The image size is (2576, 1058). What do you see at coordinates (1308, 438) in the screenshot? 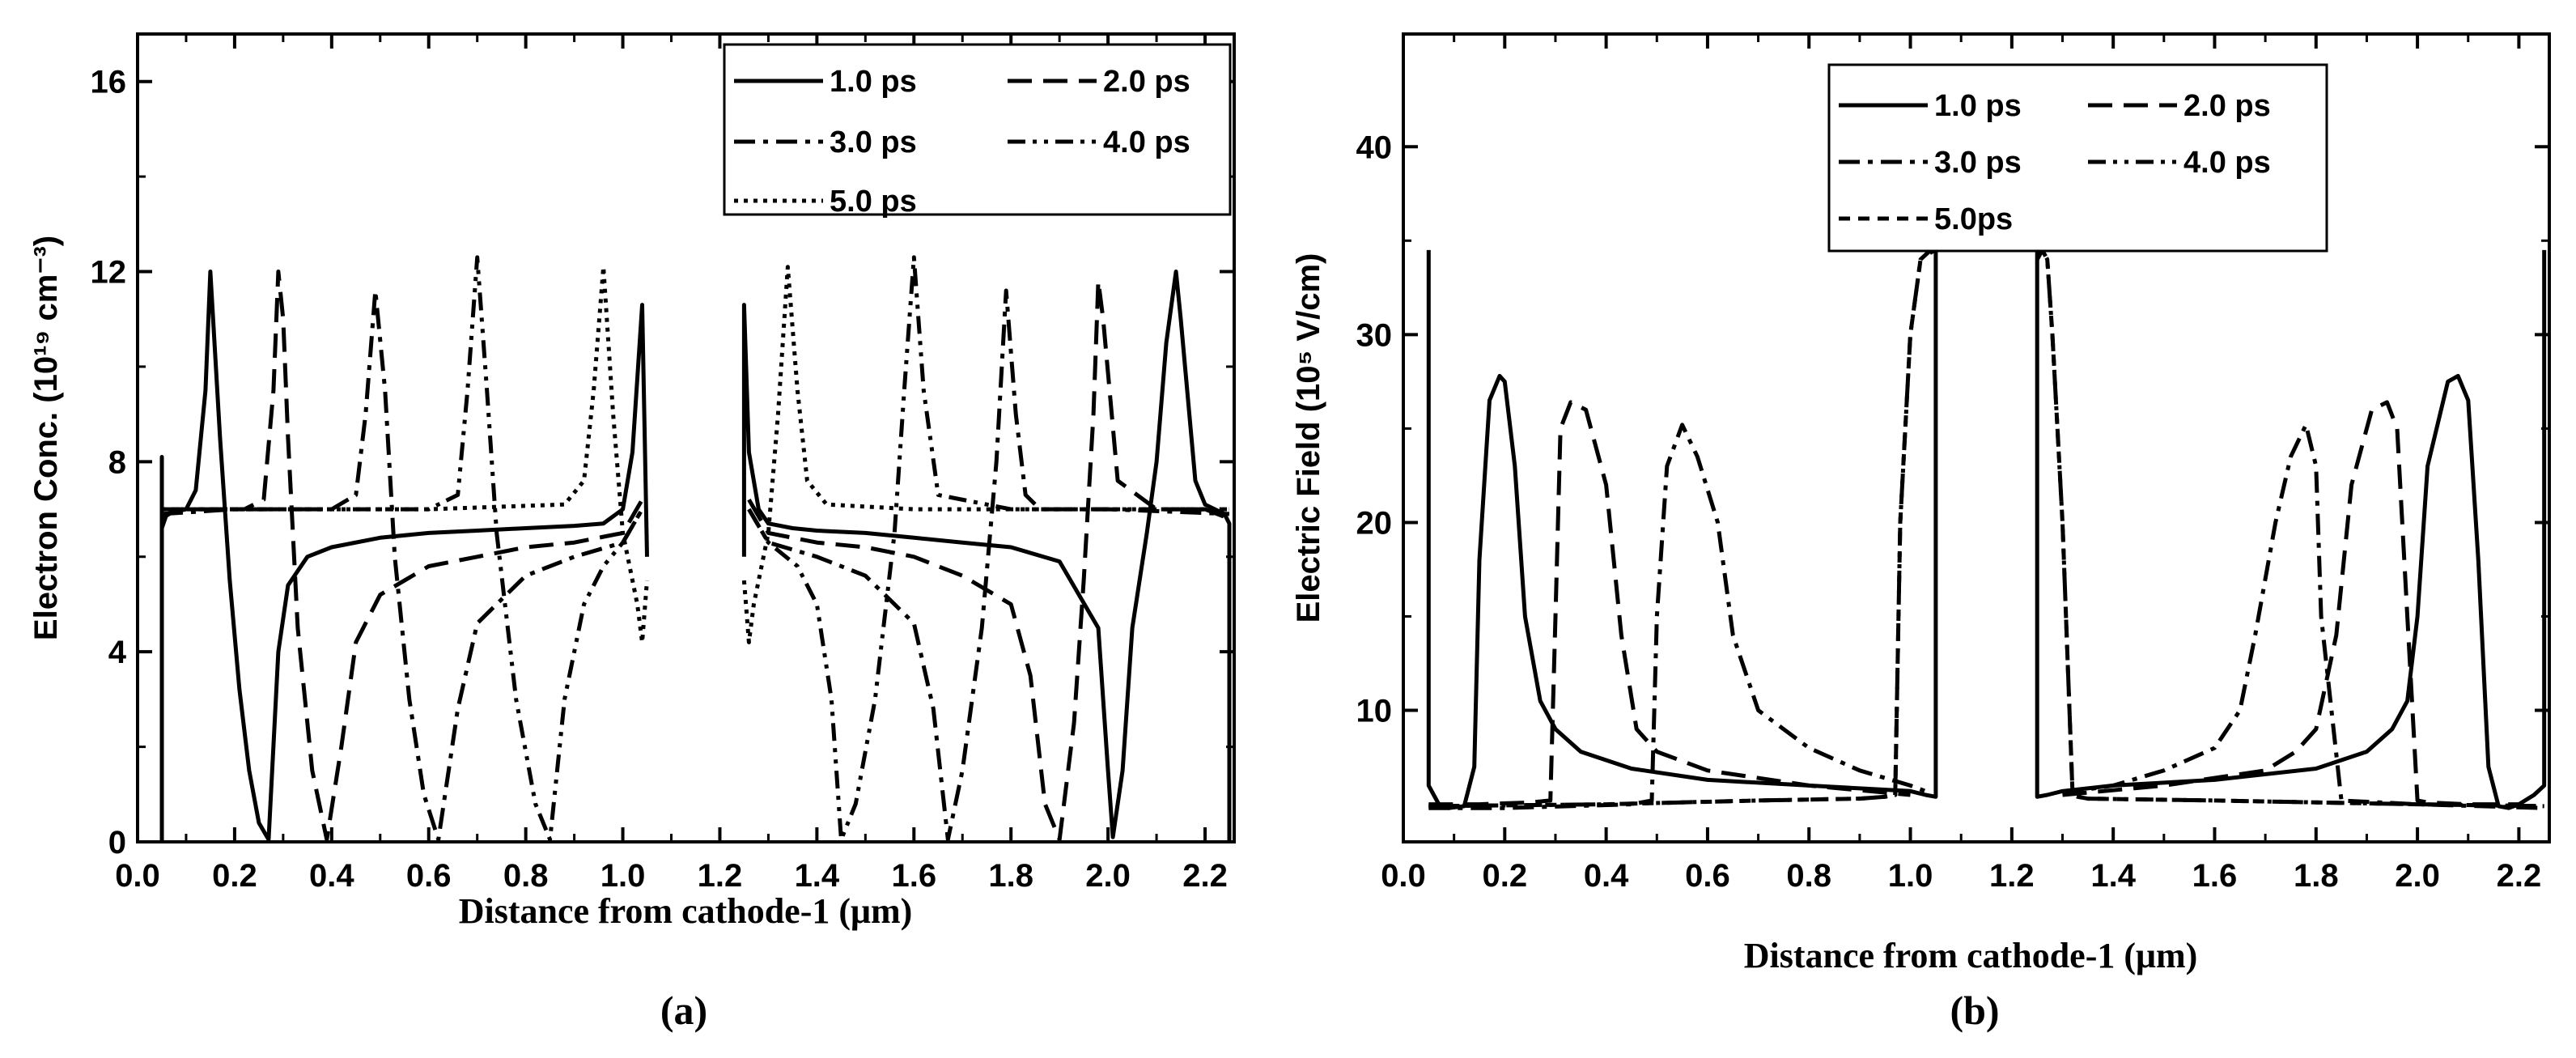
I see `y-axis-label-b: Electric Field (10⁵ V/cm)` at bounding box center [1308, 438].